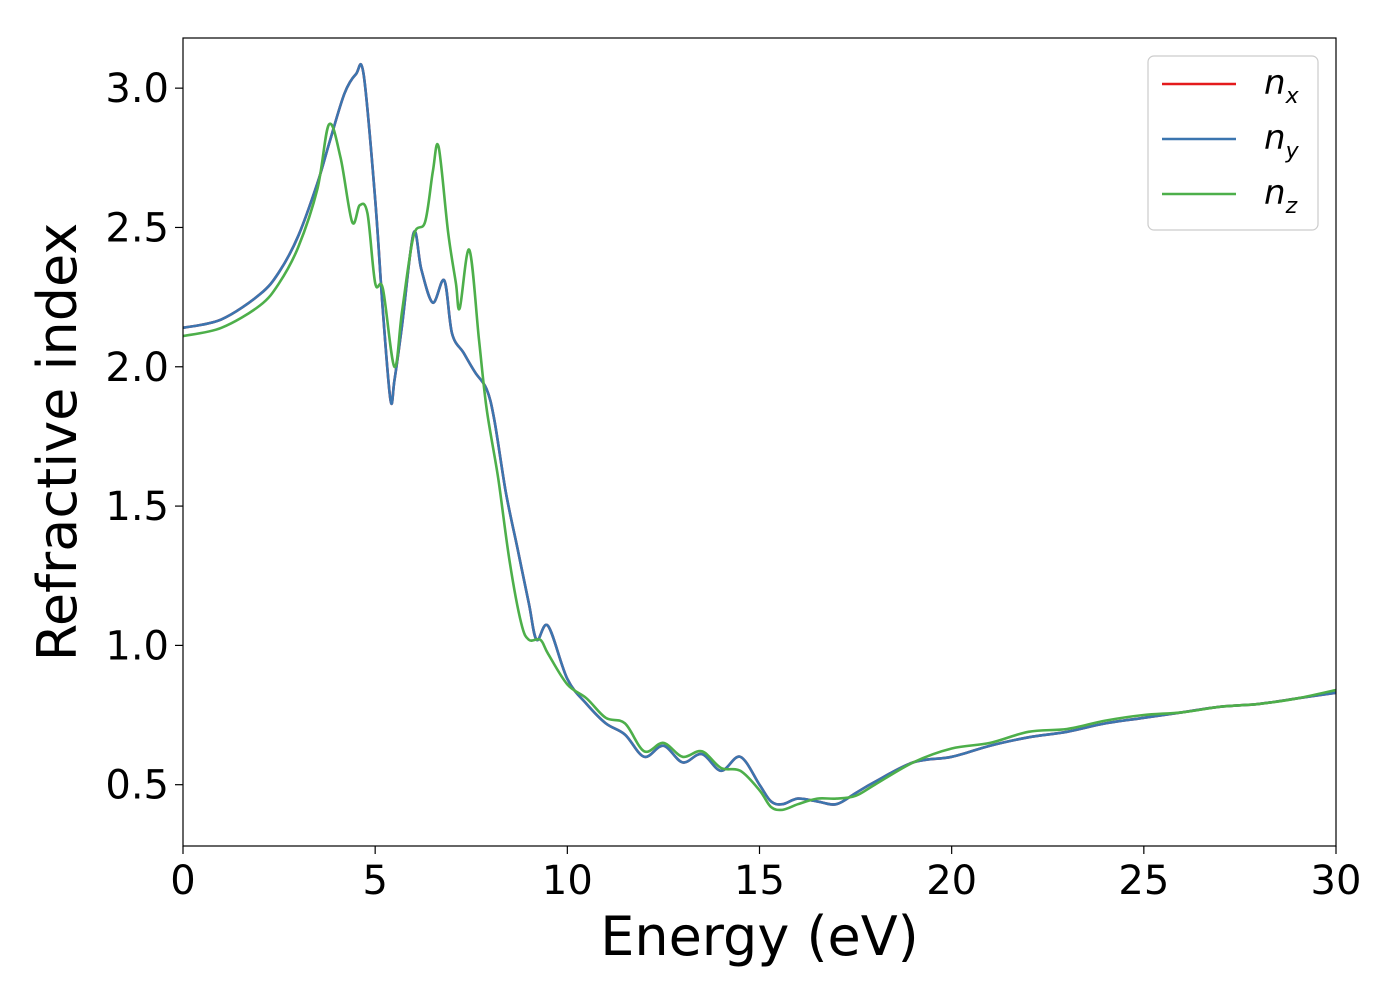 The image size is (1400, 1000). What do you see at coordinates (1233, 143) in the screenshot?
I see `legend-box` at bounding box center [1233, 143].